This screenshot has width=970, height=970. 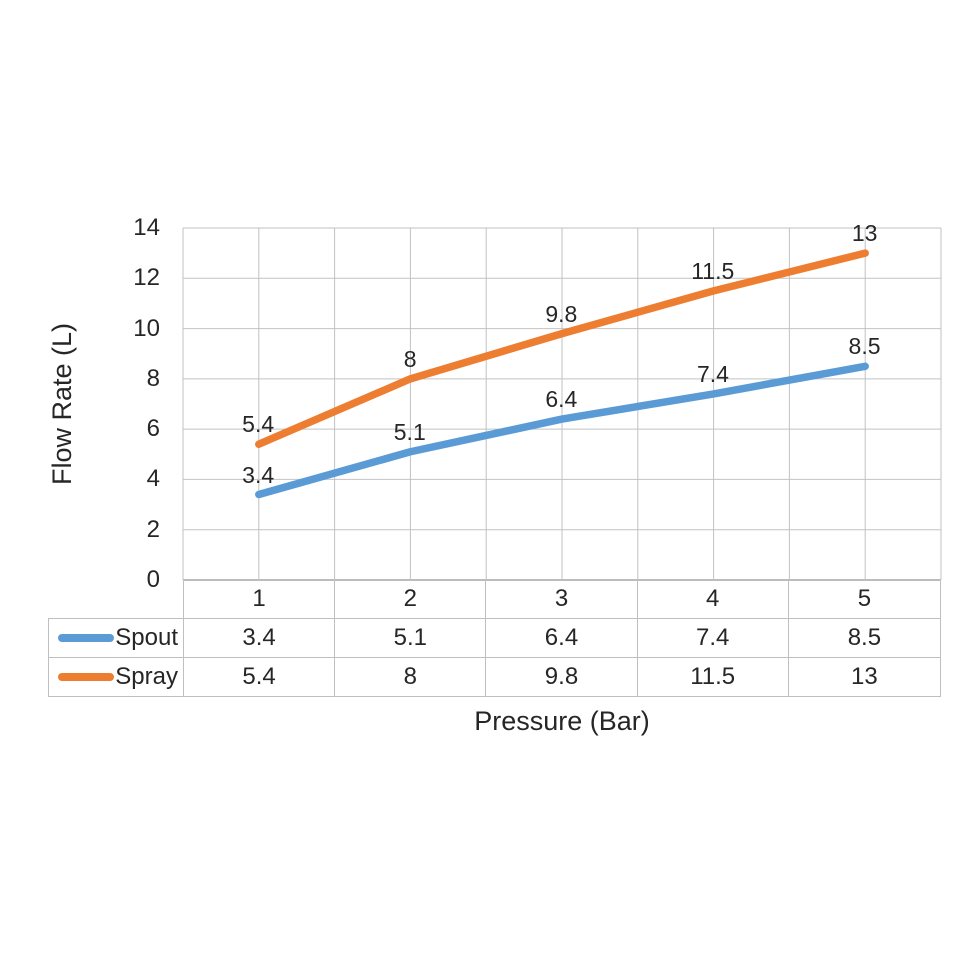 I want to click on table-value-spray: 5.4, so click(x=260, y=676).